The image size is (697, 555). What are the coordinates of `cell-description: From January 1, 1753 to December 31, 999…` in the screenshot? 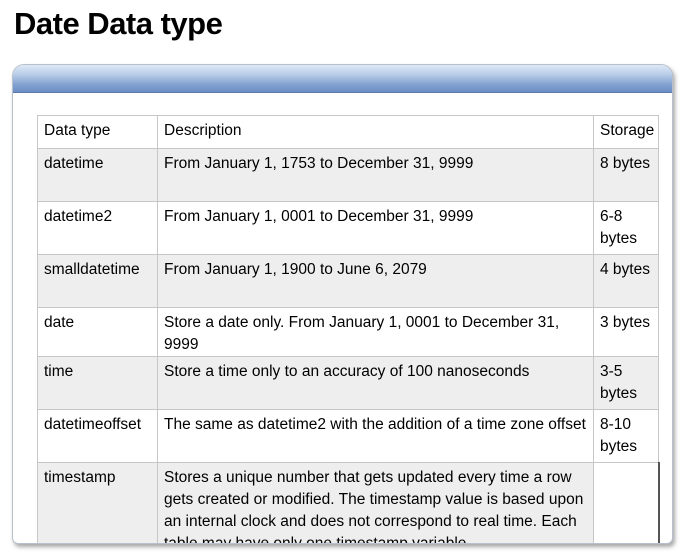 It's located at (375, 175).